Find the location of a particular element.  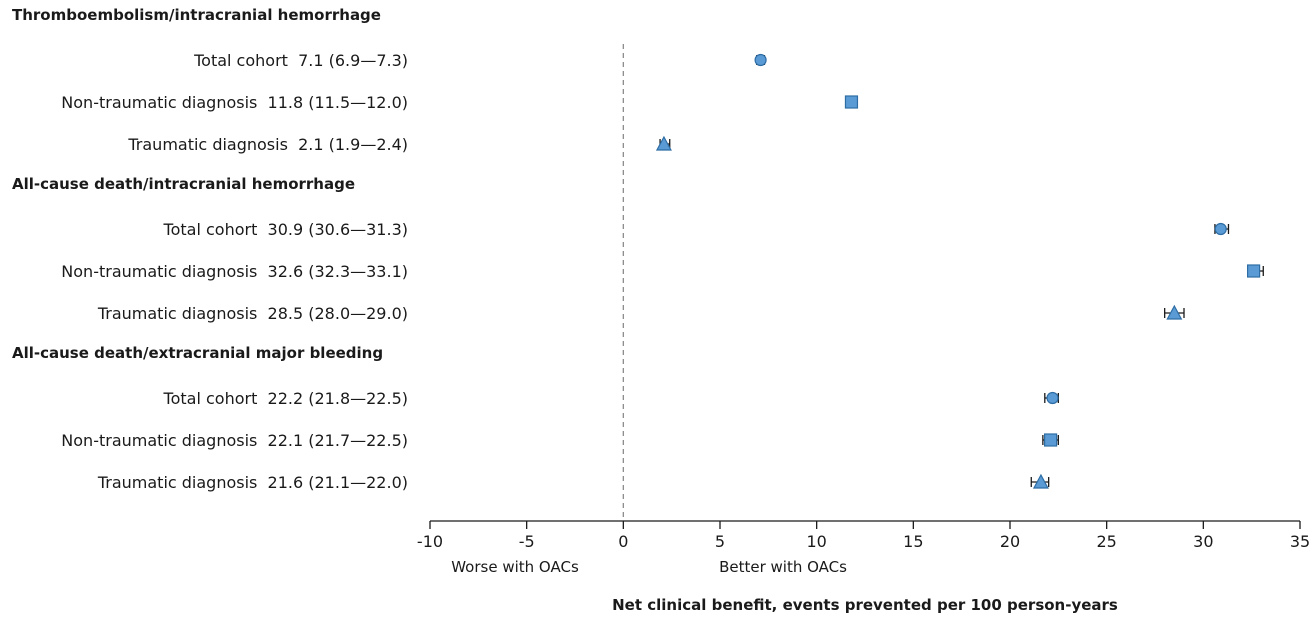

x-tick-label: 35 is located at coordinates (1300, 541).